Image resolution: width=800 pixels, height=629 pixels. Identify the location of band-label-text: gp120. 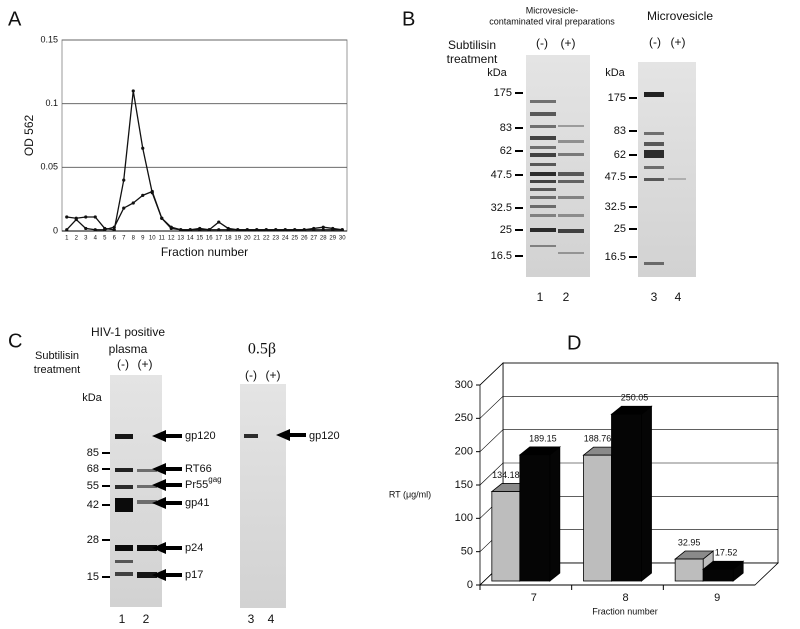
(200, 436).